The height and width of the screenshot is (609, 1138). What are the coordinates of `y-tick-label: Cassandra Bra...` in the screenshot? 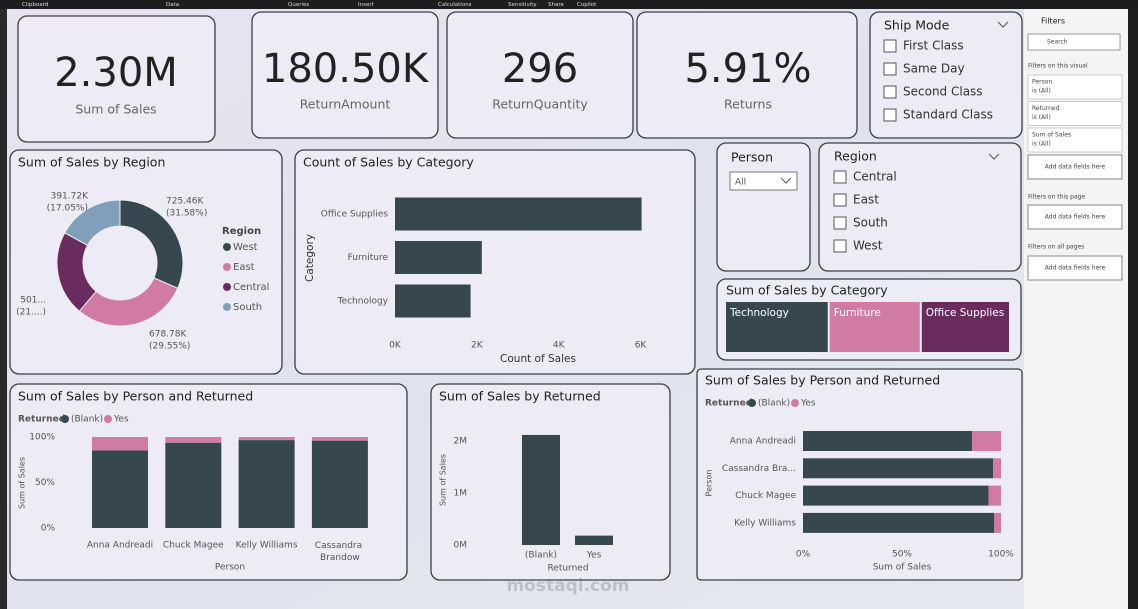 It's located at (759, 469).